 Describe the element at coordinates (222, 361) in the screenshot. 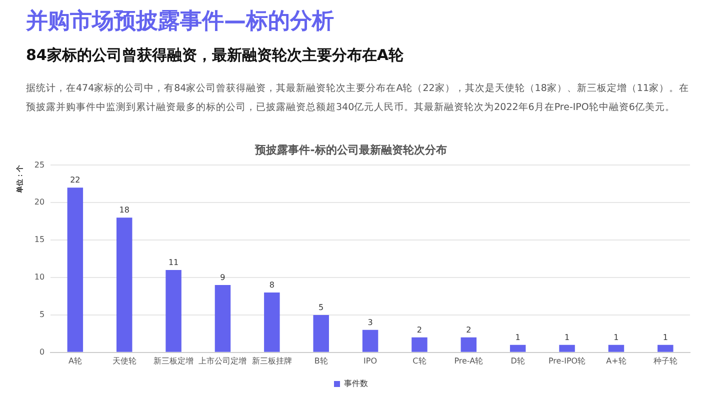

I see `x-tick-label: 上市公司定增` at that location.